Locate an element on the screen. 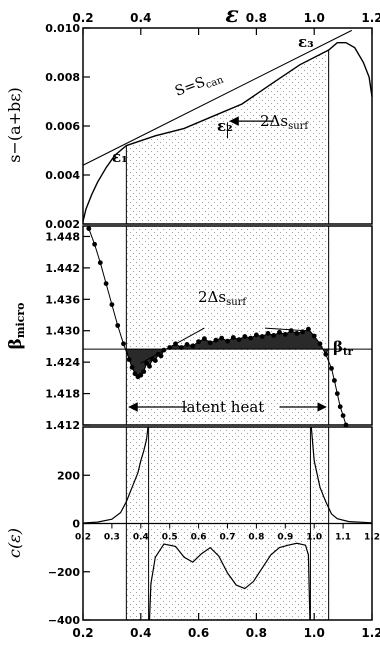  bottom-xtick-label: 1.2 is located at coordinates (370, 633).